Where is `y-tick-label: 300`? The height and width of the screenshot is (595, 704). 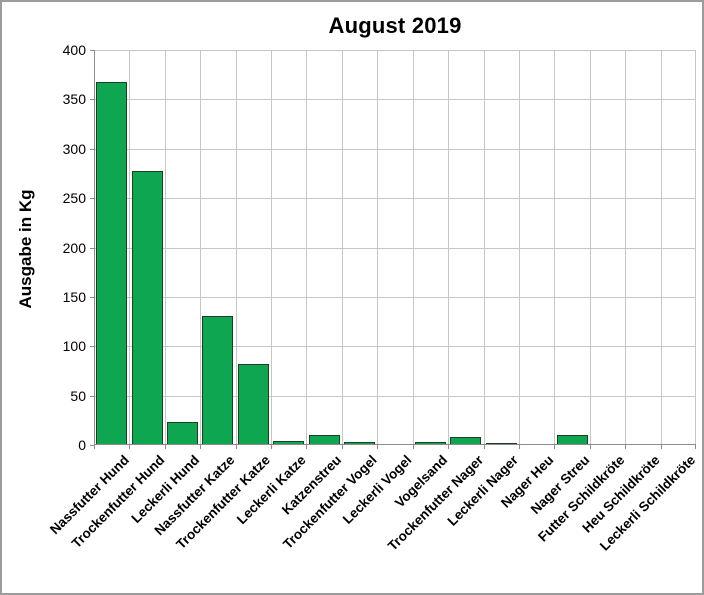
y-tick-label: 300 is located at coordinates (74, 148).